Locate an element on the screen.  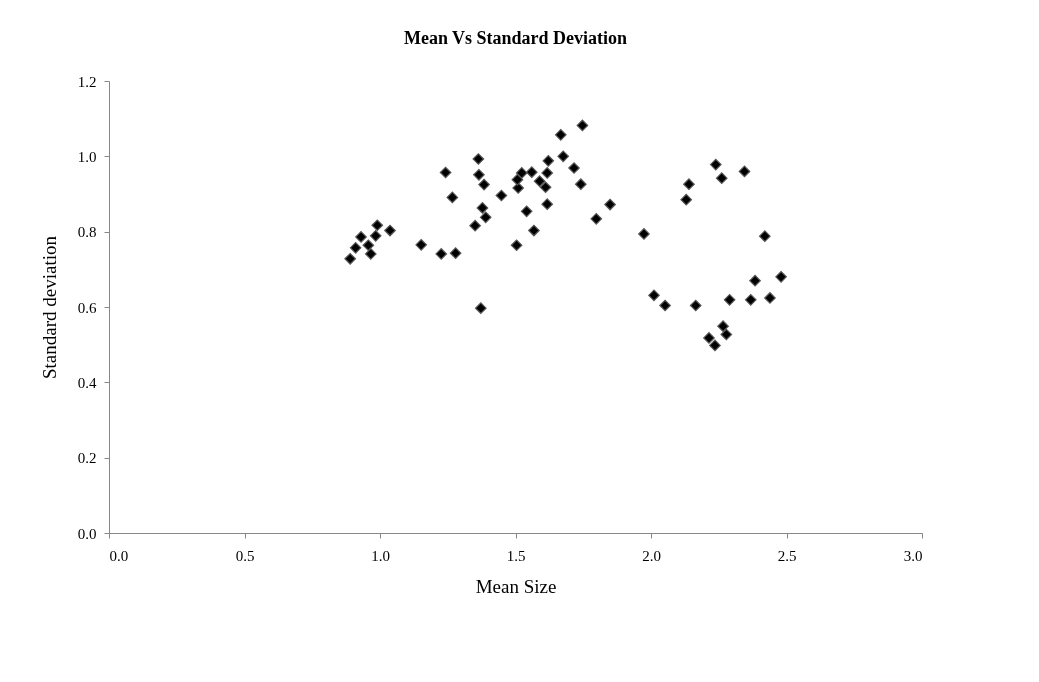
y-axis-title: Standard deviation is located at coordinates (49, 307).